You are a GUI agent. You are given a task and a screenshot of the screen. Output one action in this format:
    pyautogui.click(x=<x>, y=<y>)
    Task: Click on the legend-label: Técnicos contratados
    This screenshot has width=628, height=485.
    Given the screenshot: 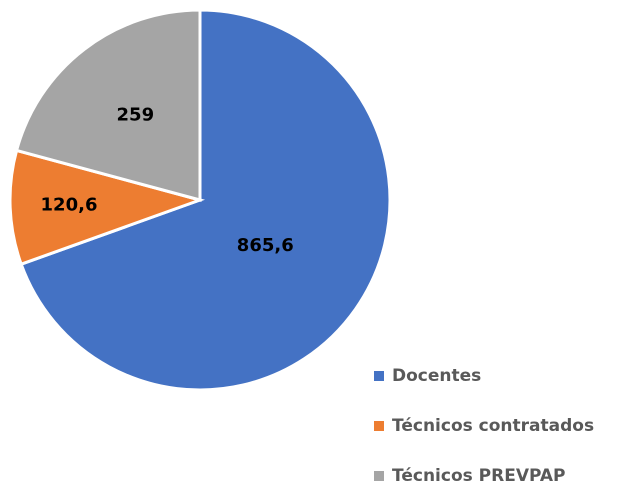 What is the action you would take?
    pyautogui.click(x=493, y=426)
    